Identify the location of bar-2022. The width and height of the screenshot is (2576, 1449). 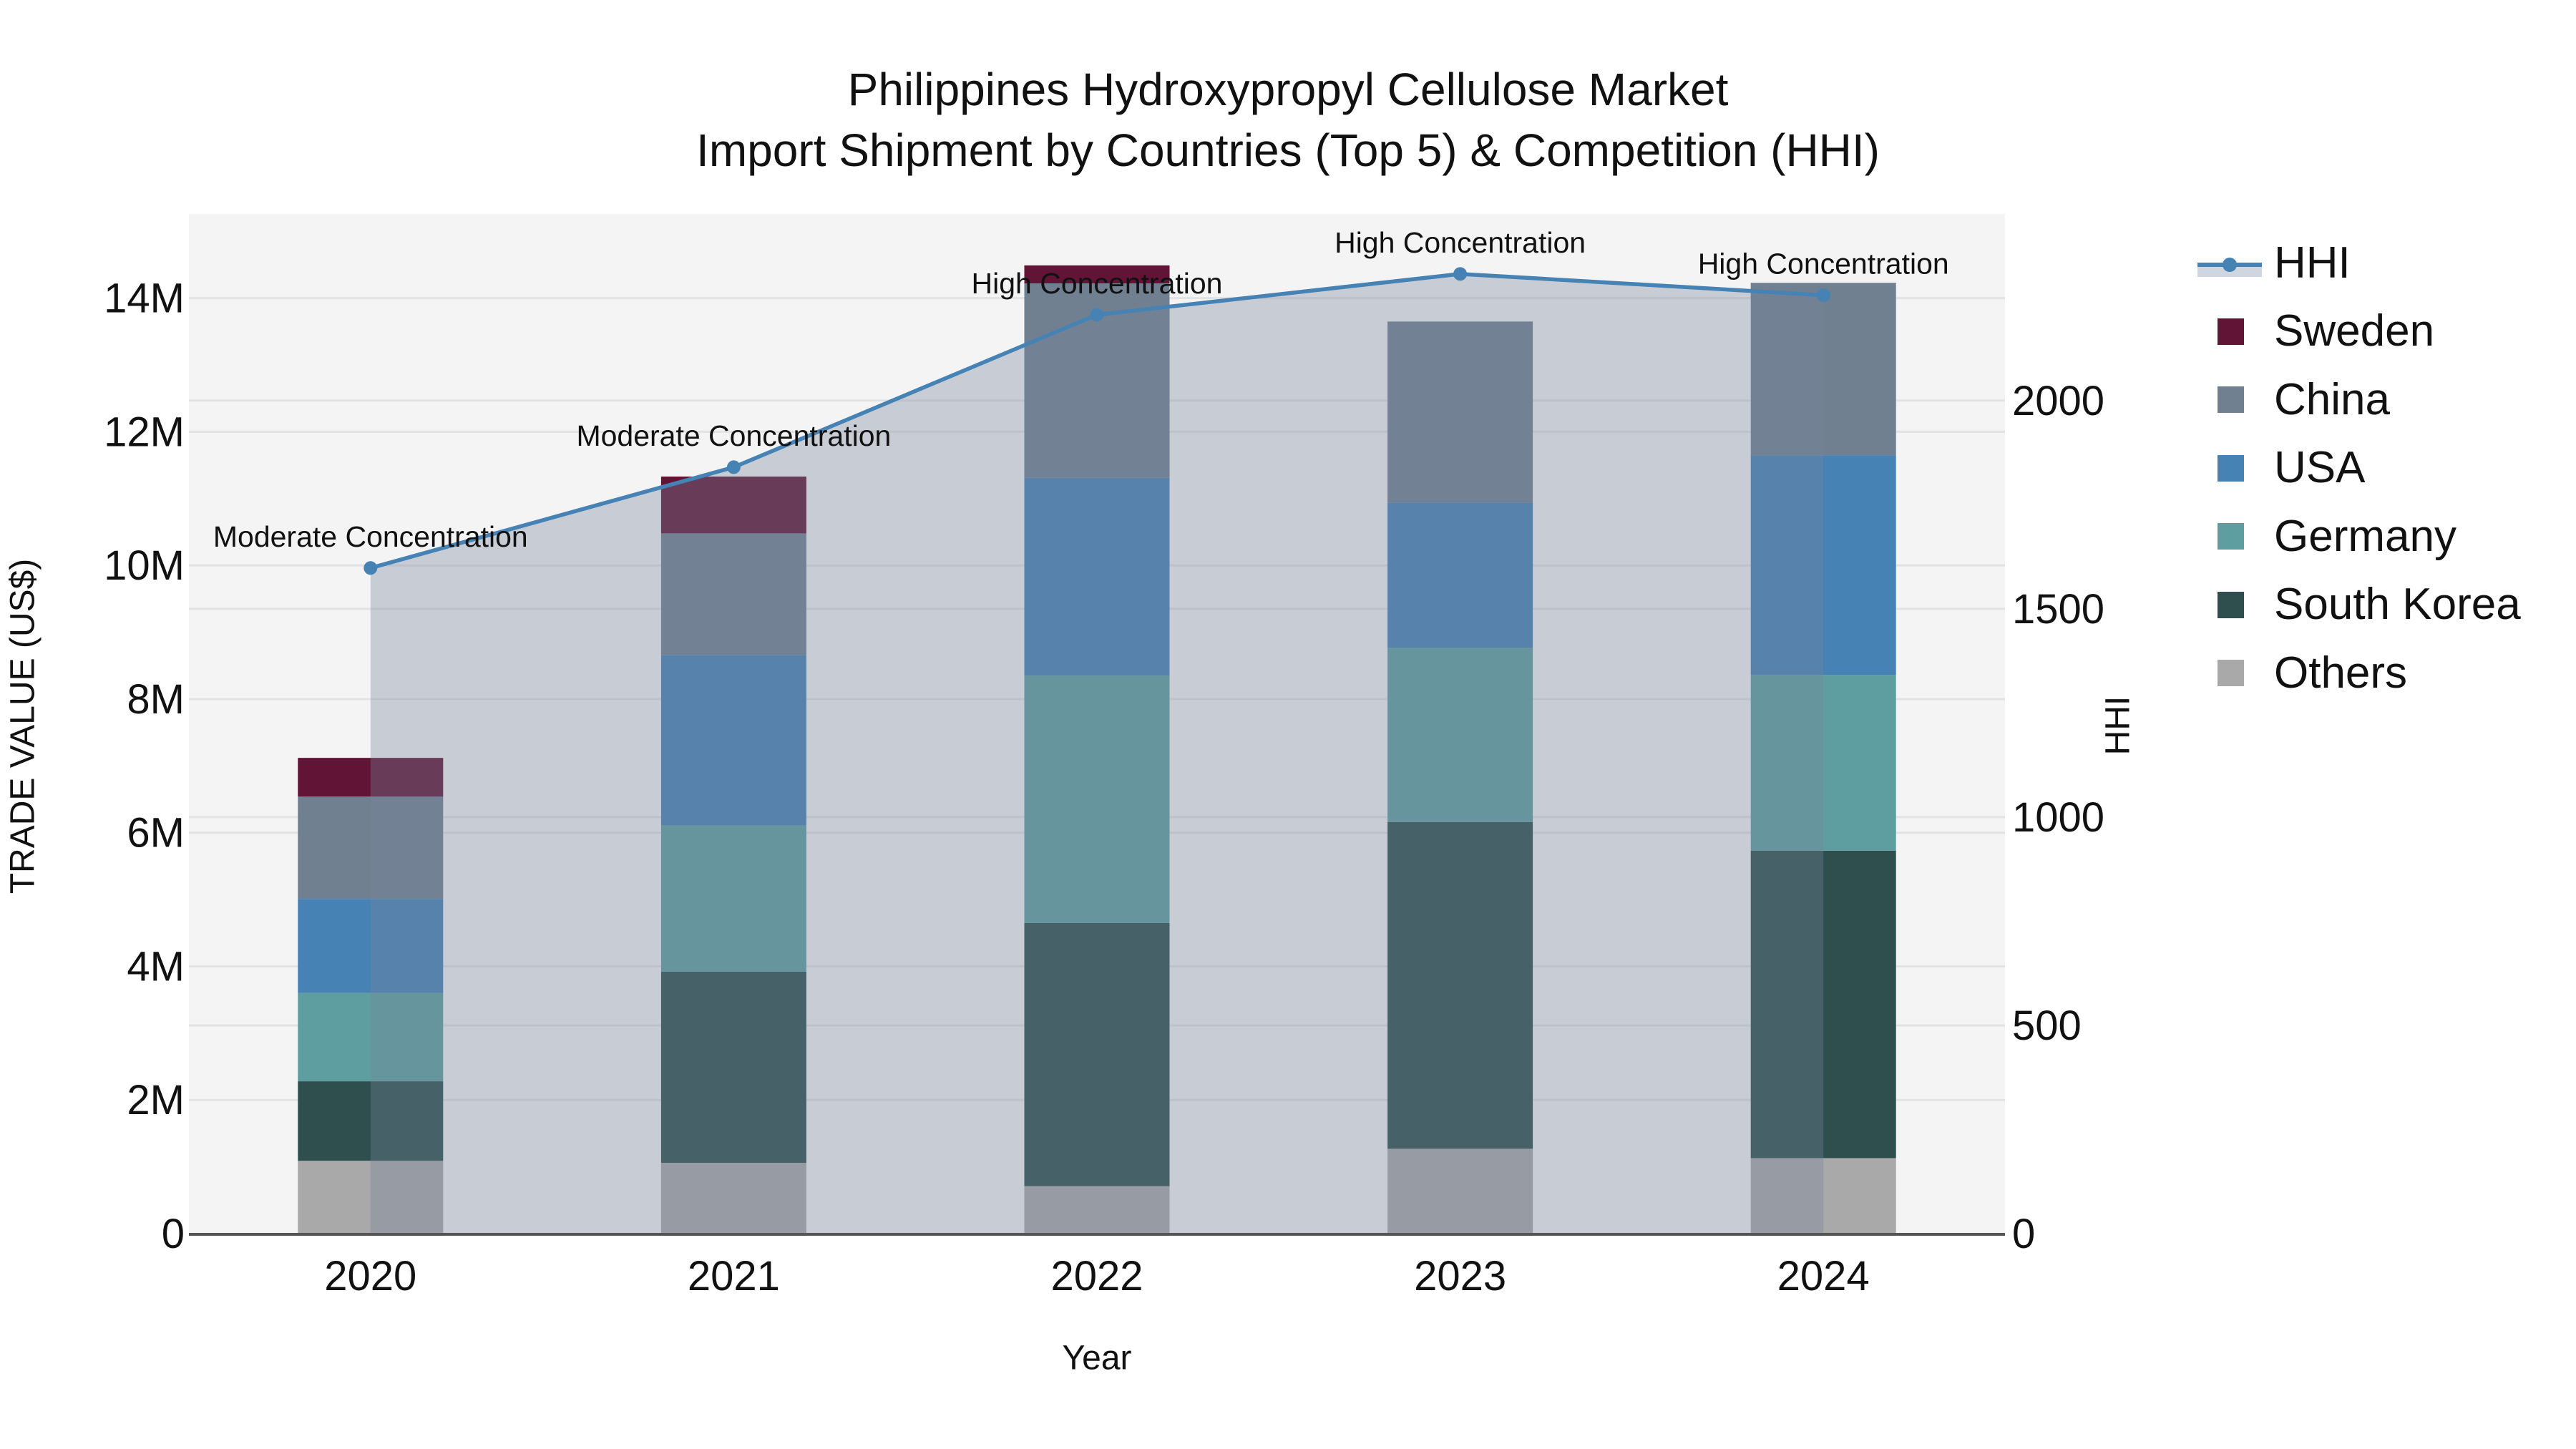
(1097, 749).